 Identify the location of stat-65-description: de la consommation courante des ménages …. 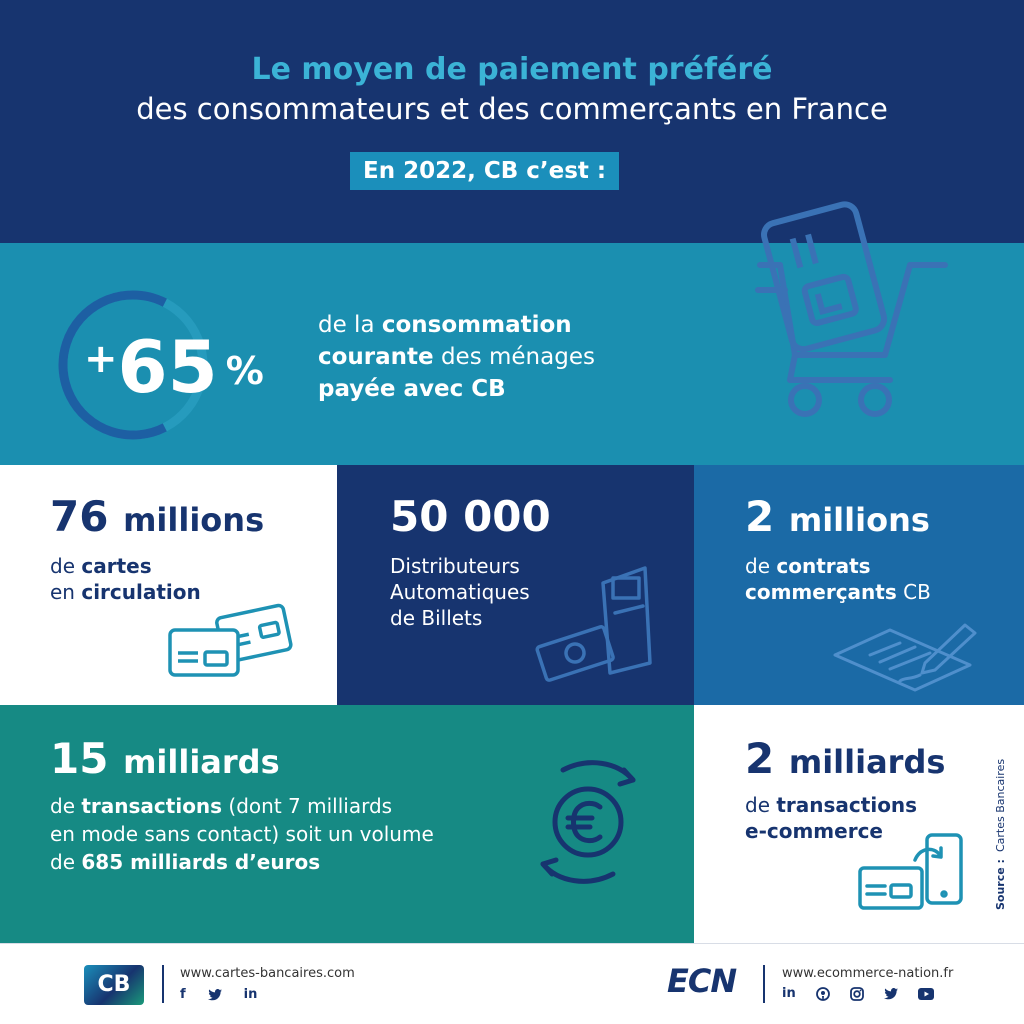
(498, 357).